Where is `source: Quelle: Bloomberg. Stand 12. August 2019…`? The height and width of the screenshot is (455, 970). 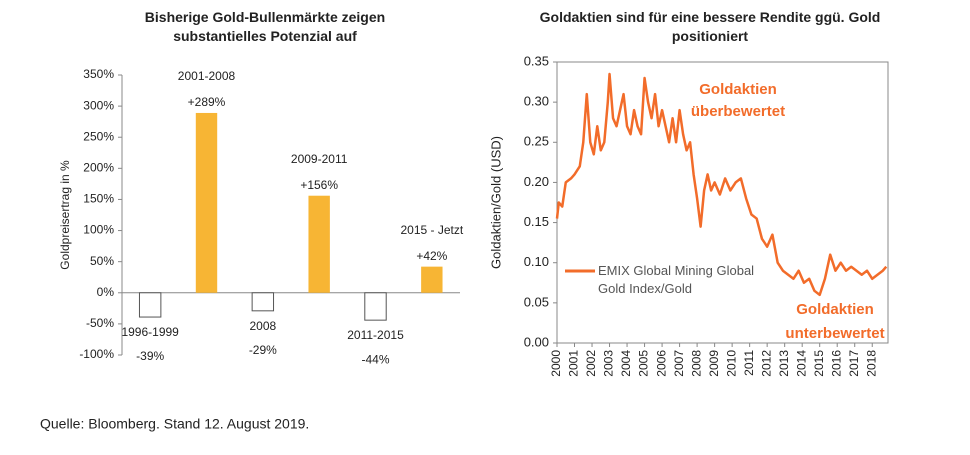 source: Quelle: Bloomberg. Stand 12. August 2019… is located at coordinates (174, 424).